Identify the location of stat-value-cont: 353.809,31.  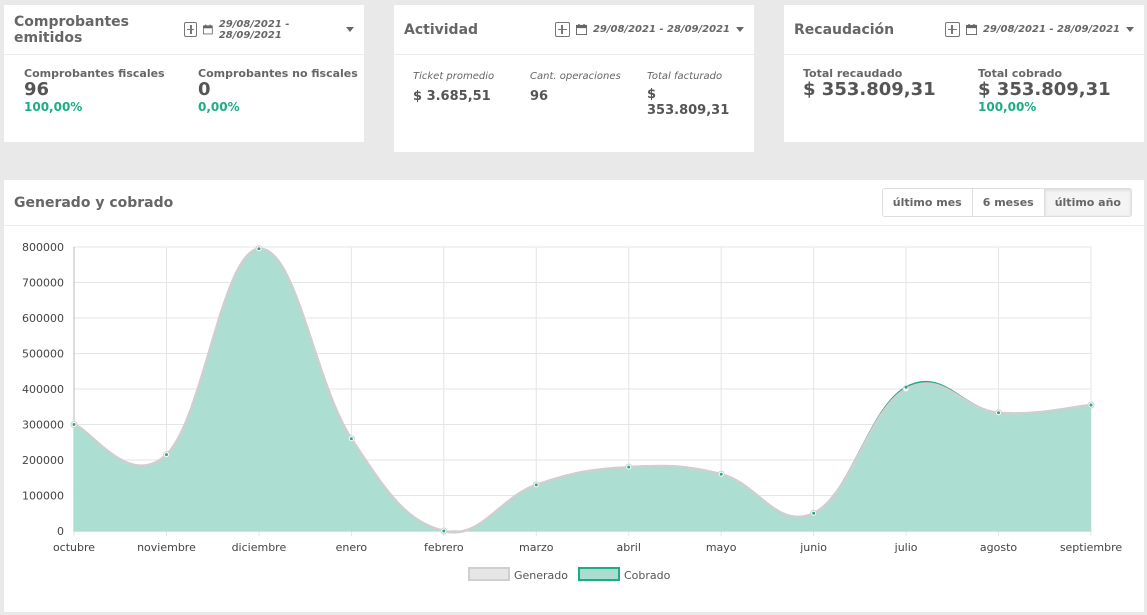
(688, 110).